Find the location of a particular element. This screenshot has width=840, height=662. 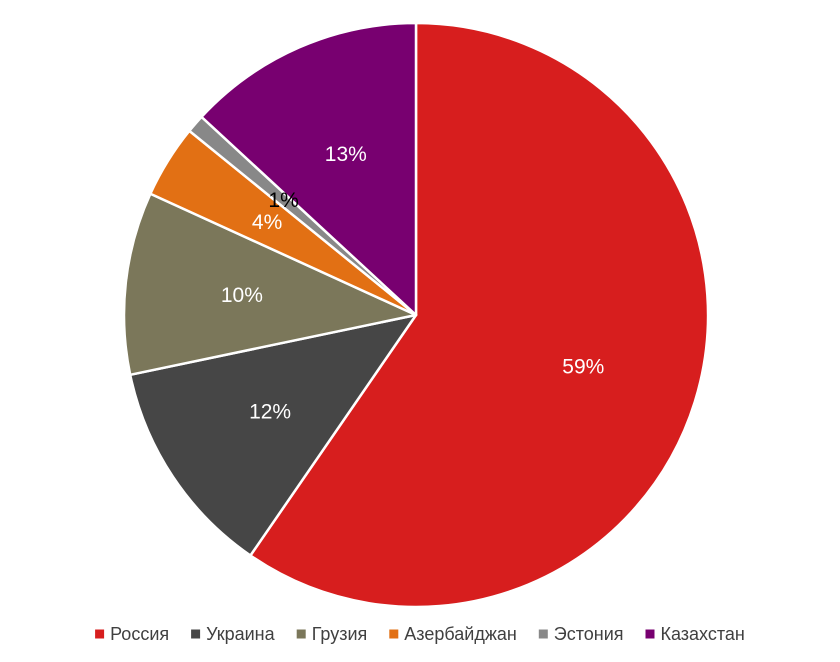

legend-label-5: Казахстан is located at coordinates (703, 634).